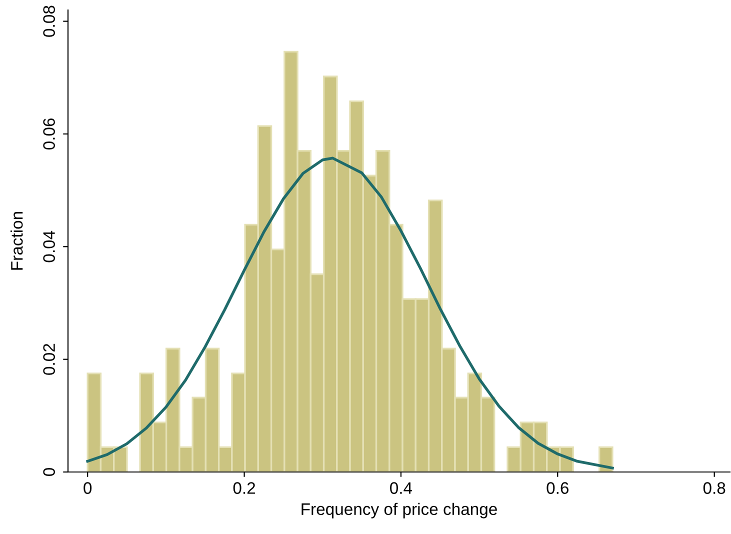 Image resolution: width=731 pixels, height=534 pixels. What do you see at coordinates (16, 241) in the screenshot?
I see `y-axis-title: Fraction` at bounding box center [16, 241].